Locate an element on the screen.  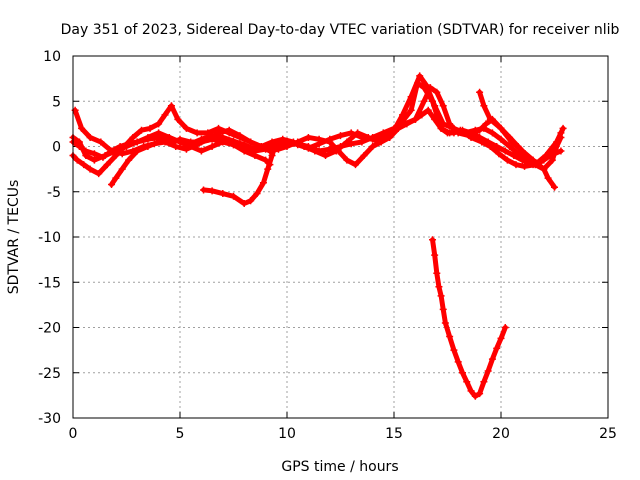
series-track-f is located at coordinates (240, 173).